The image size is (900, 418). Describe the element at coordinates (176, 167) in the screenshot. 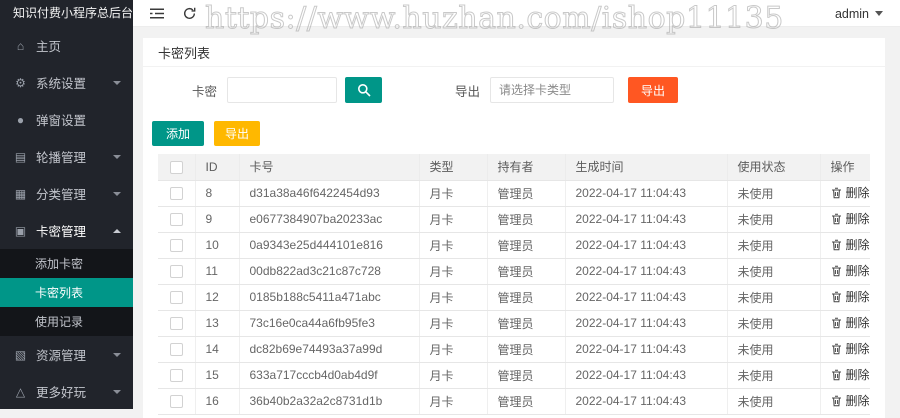

I see `select-all-checkbox` at that location.